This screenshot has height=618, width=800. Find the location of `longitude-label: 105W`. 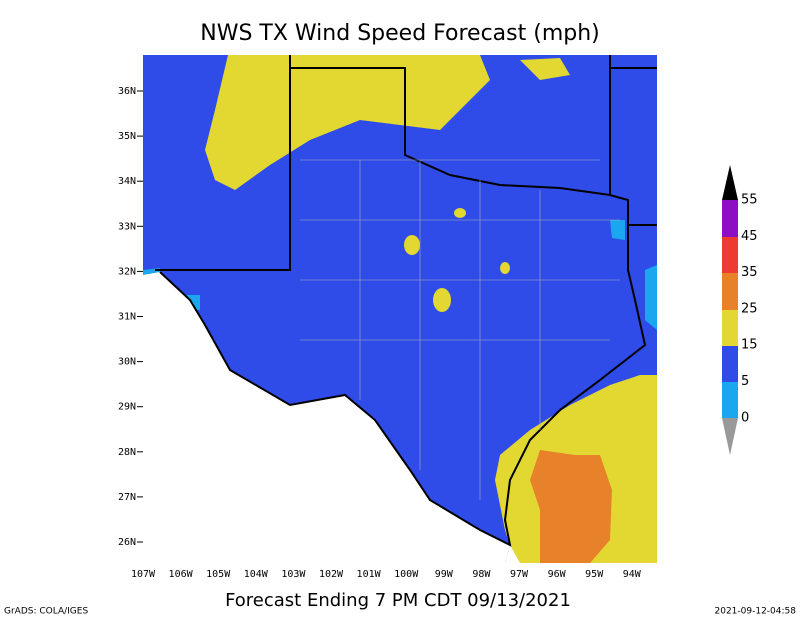

longitude-label: 105W is located at coordinates (218, 574).